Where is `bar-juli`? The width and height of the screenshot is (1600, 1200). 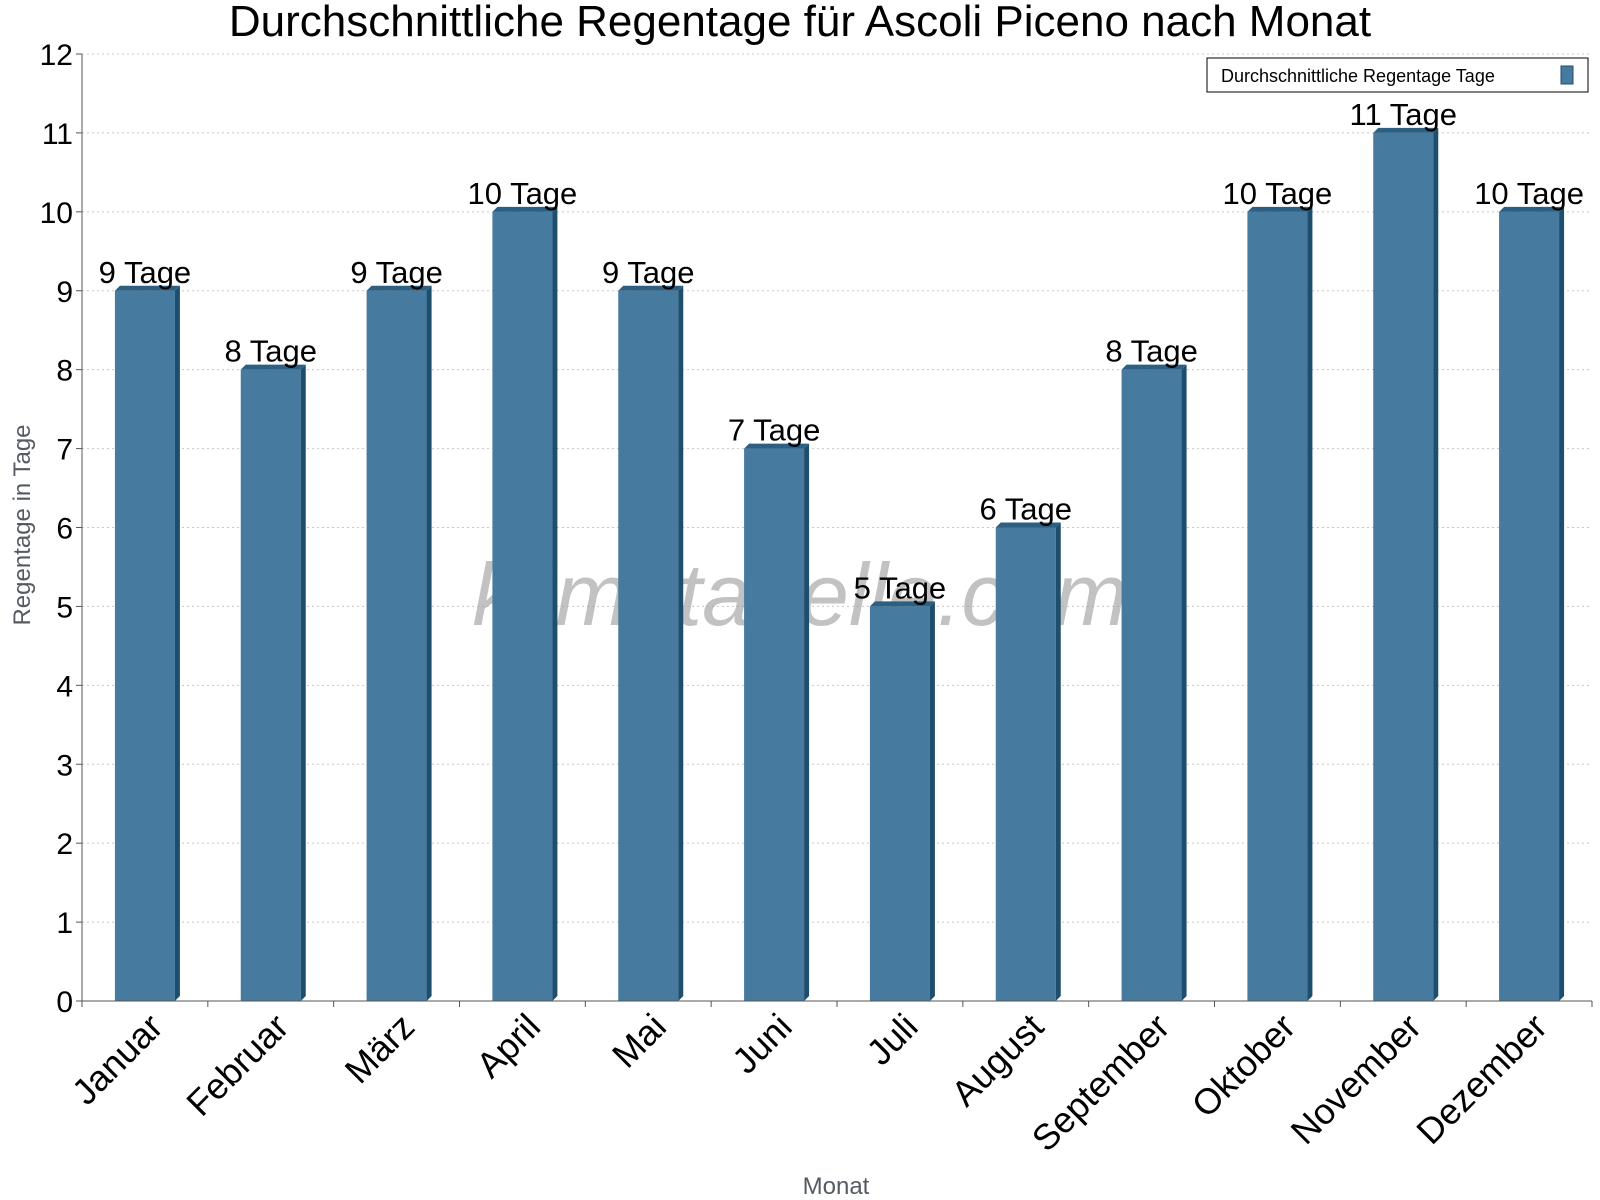 bar-juli is located at coordinates (902, 801).